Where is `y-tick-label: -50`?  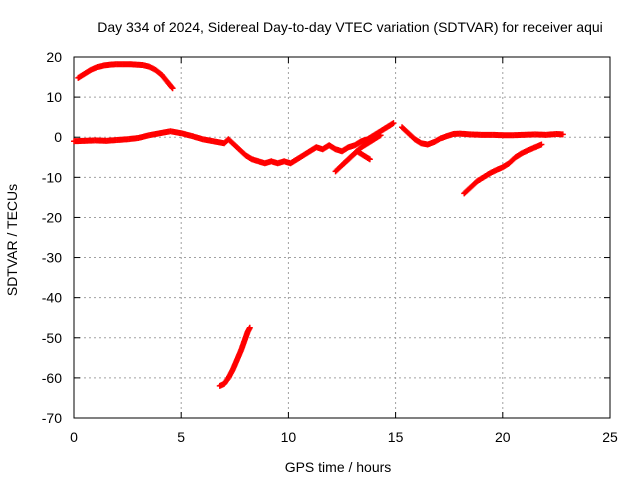 y-tick-label: -50 is located at coordinates (52, 338).